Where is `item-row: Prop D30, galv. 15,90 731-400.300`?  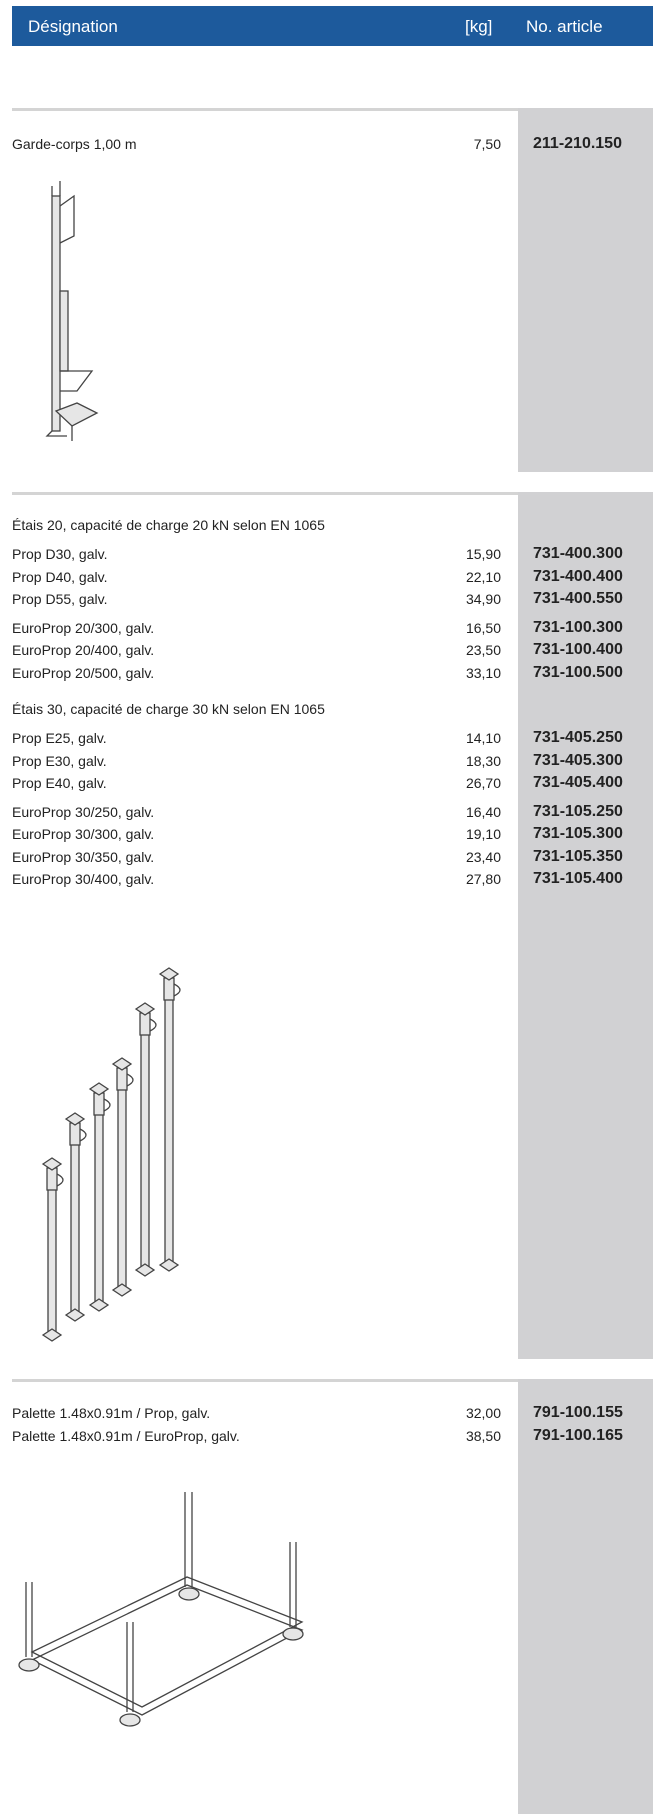 item-row: Prop D30, galv. 15,90 731-400.300 is located at coordinates (332, 554).